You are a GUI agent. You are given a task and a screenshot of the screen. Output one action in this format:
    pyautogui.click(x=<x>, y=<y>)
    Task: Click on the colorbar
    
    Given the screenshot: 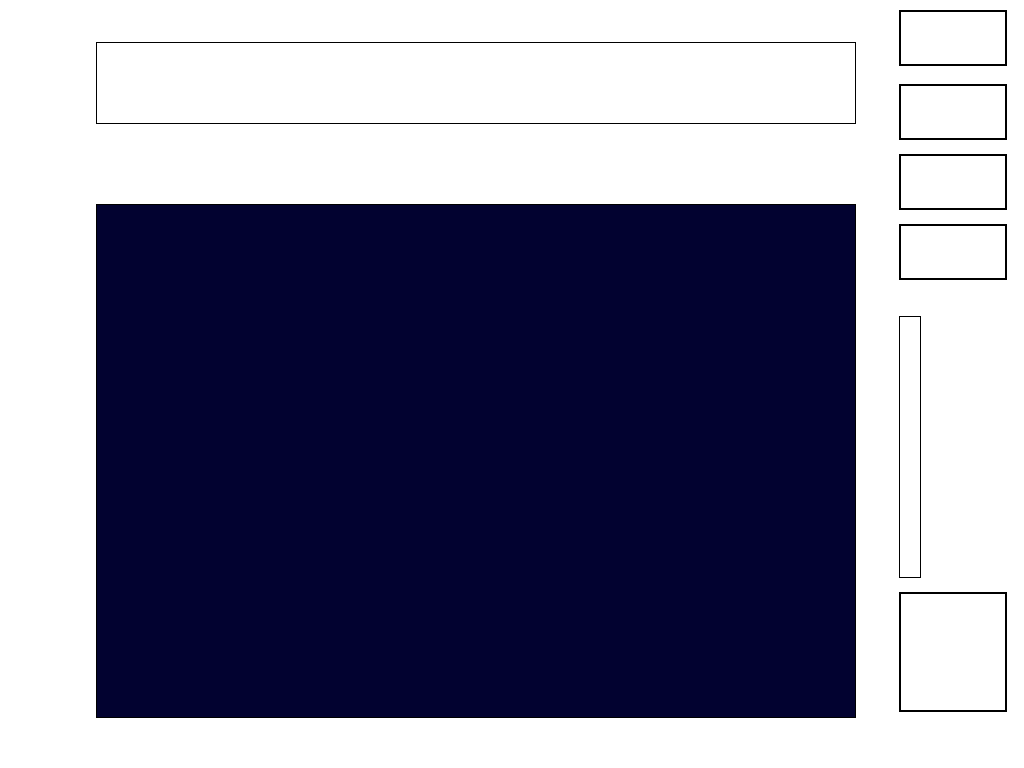 What is the action you would take?
    pyautogui.click(x=910, y=447)
    